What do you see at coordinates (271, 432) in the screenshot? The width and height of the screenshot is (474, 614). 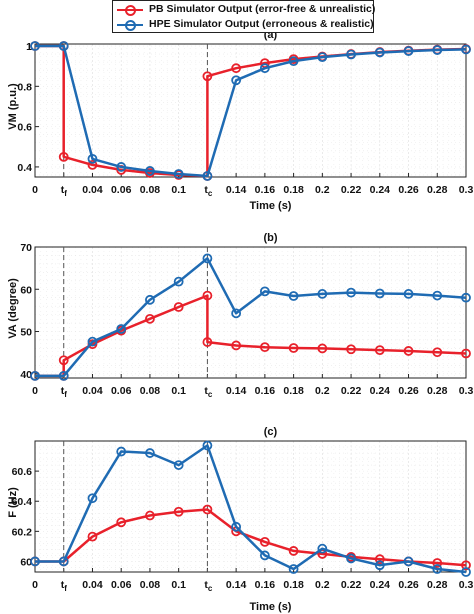 I see `panel-title: (c)` at bounding box center [271, 432].